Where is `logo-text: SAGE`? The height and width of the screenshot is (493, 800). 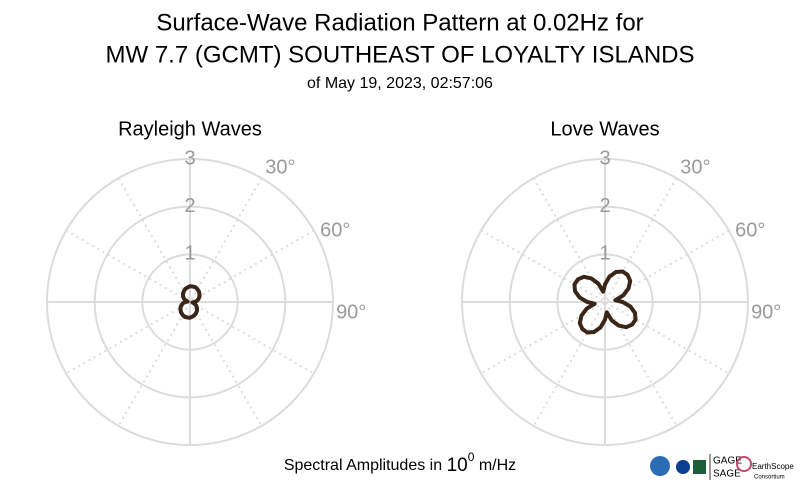 logo-text: SAGE is located at coordinates (727, 474).